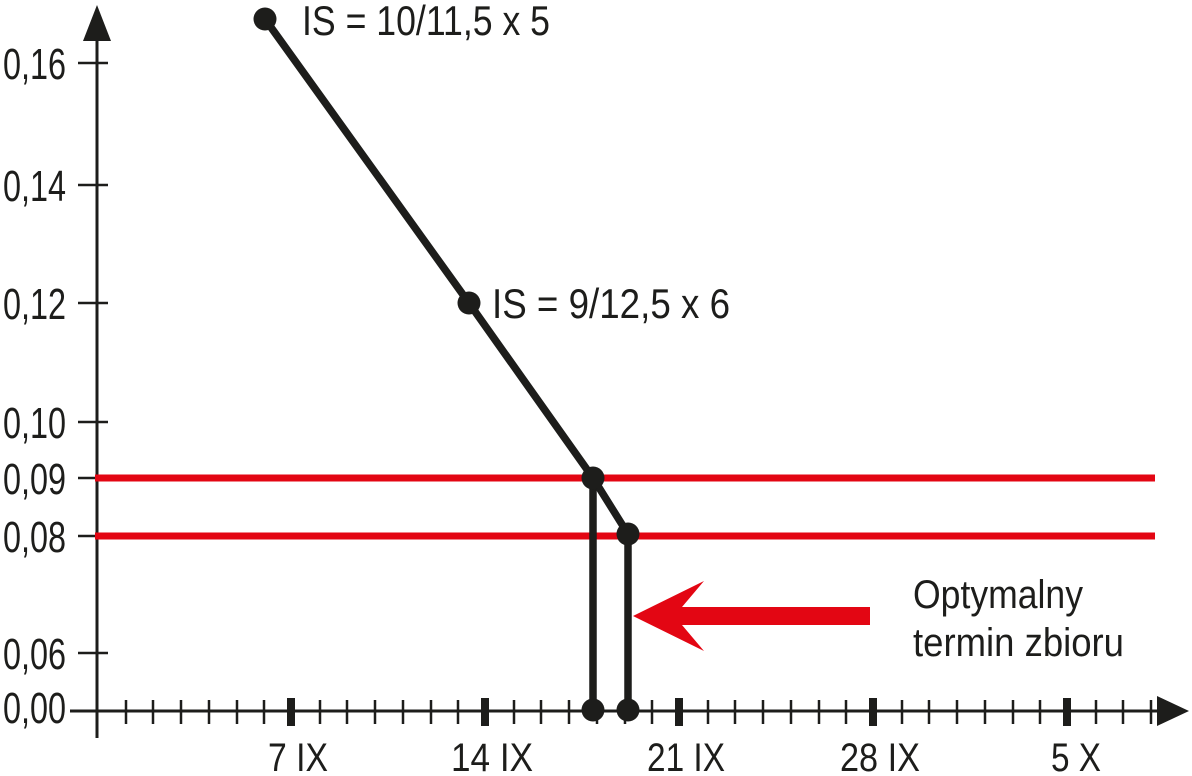 The width and height of the screenshot is (1192, 776). What do you see at coordinates (1076, 756) in the screenshot?
I see `x-tick-label: 5 X` at bounding box center [1076, 756].